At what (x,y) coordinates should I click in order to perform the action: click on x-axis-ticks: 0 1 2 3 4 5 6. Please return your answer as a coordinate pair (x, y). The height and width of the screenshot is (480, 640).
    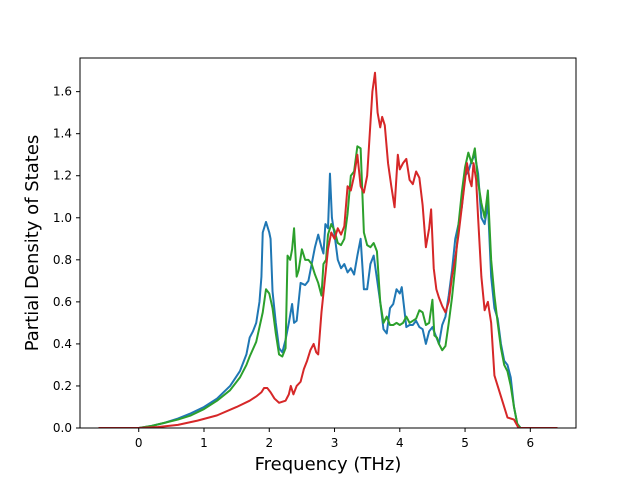
    Looking at the image, I should click on (334, 439).